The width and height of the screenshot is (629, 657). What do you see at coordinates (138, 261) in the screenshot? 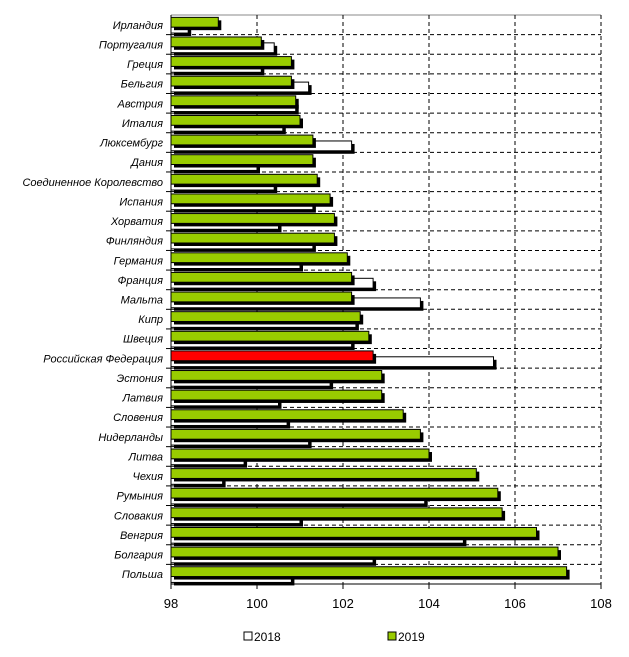
I see `category-label: Германия` at bounding box center [138, 261].